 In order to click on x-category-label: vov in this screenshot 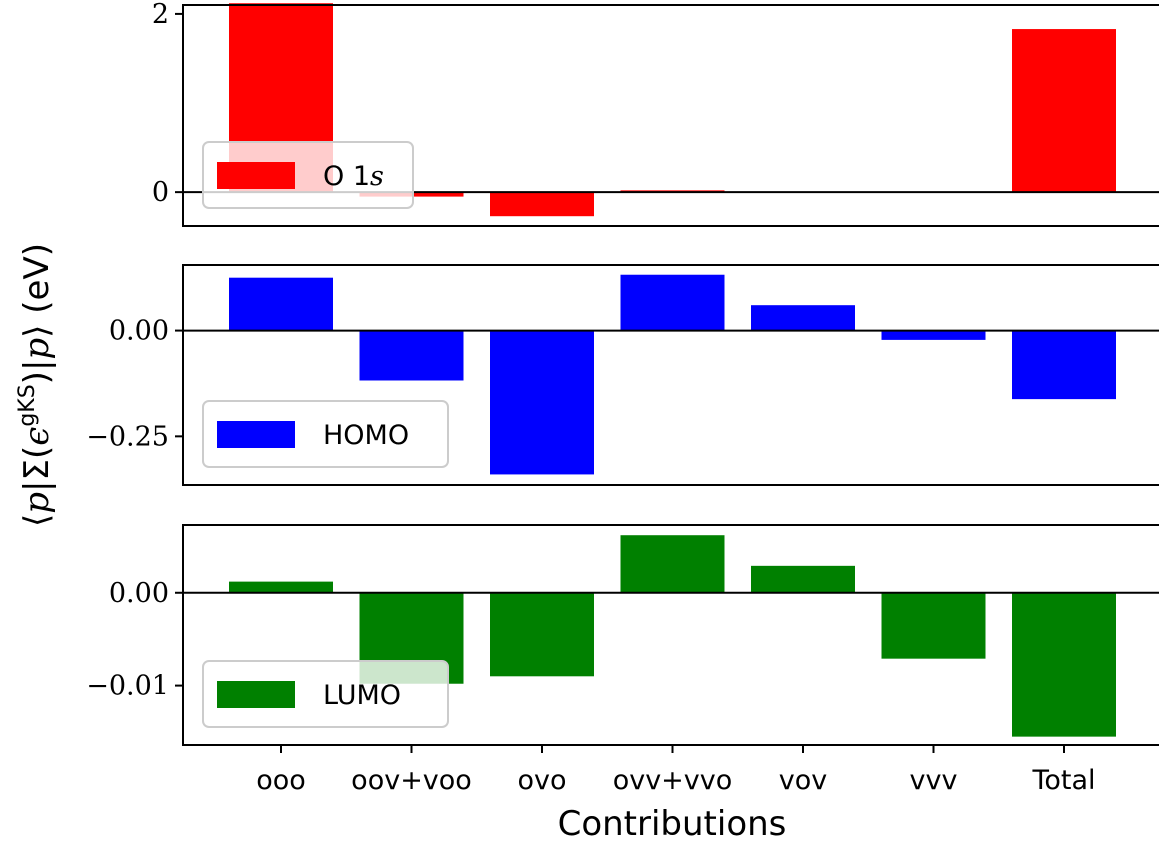, I will do `click(803, 780)`.